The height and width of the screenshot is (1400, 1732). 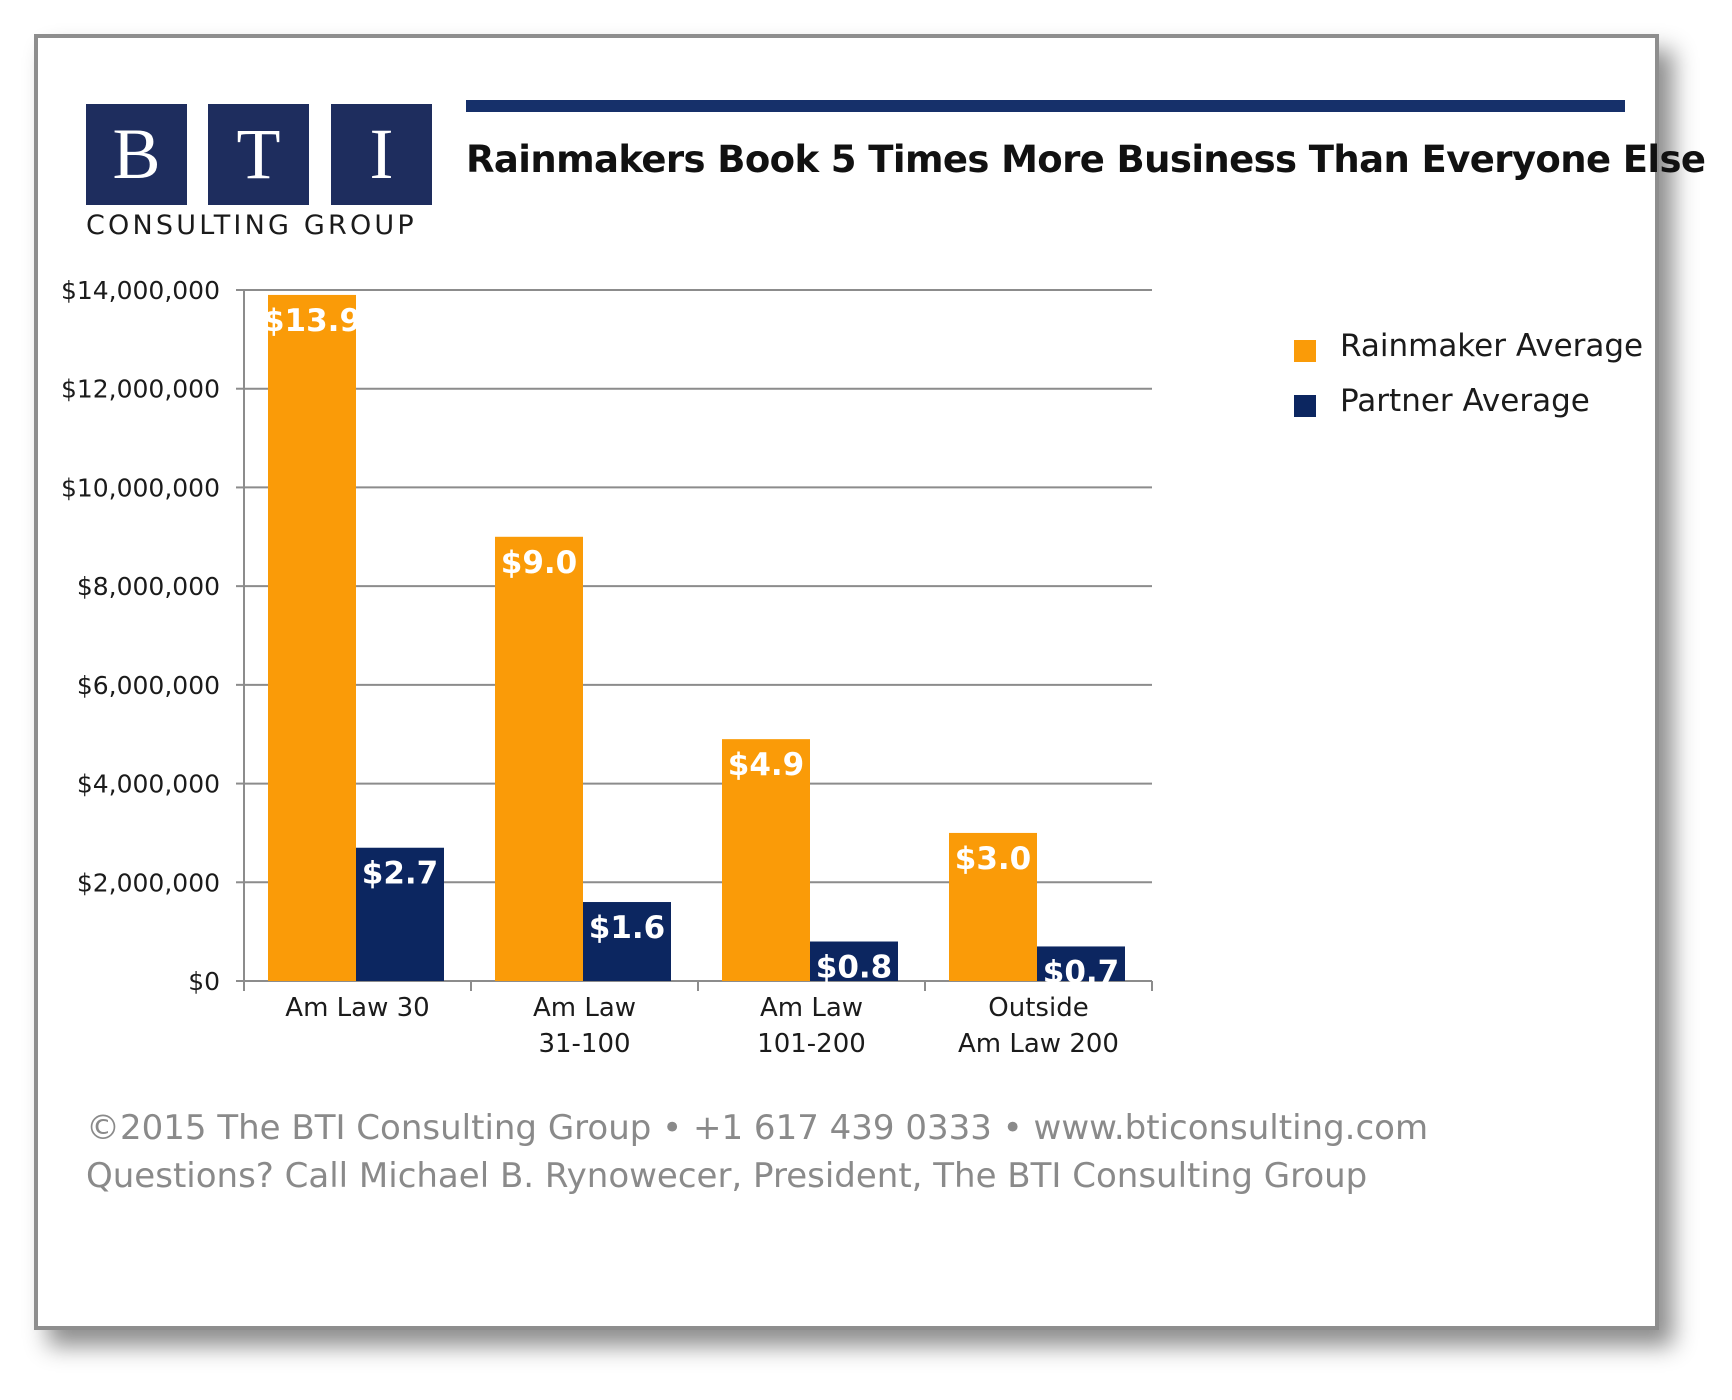 What do you see at coordinates (811, 1044) in the screenshot?
I see `x-category-label: 101-200` at bounding box center [811, 1044].